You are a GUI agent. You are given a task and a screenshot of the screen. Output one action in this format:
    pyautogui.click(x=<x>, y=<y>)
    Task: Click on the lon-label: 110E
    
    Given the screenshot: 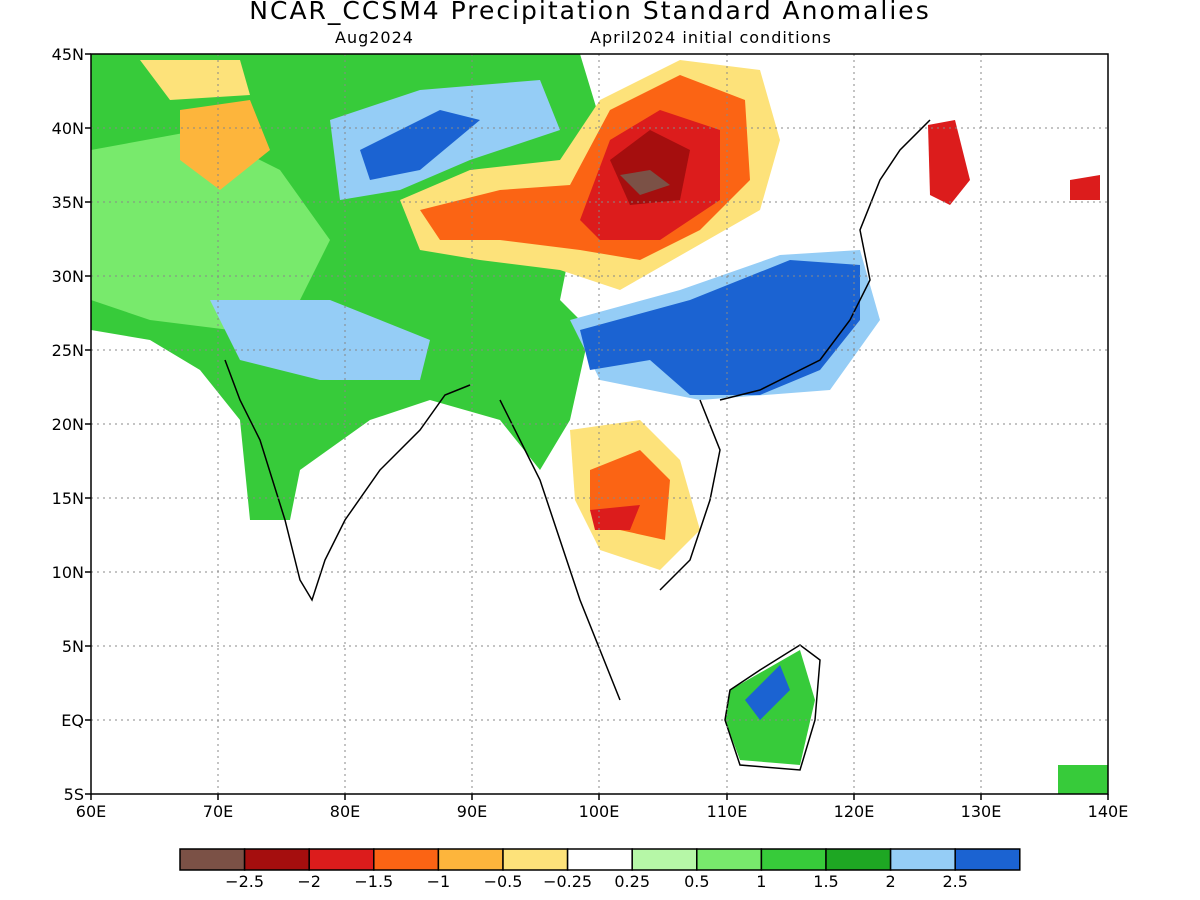 What is the action you would take?
    pyautogui.click(x=727, y=811)
    